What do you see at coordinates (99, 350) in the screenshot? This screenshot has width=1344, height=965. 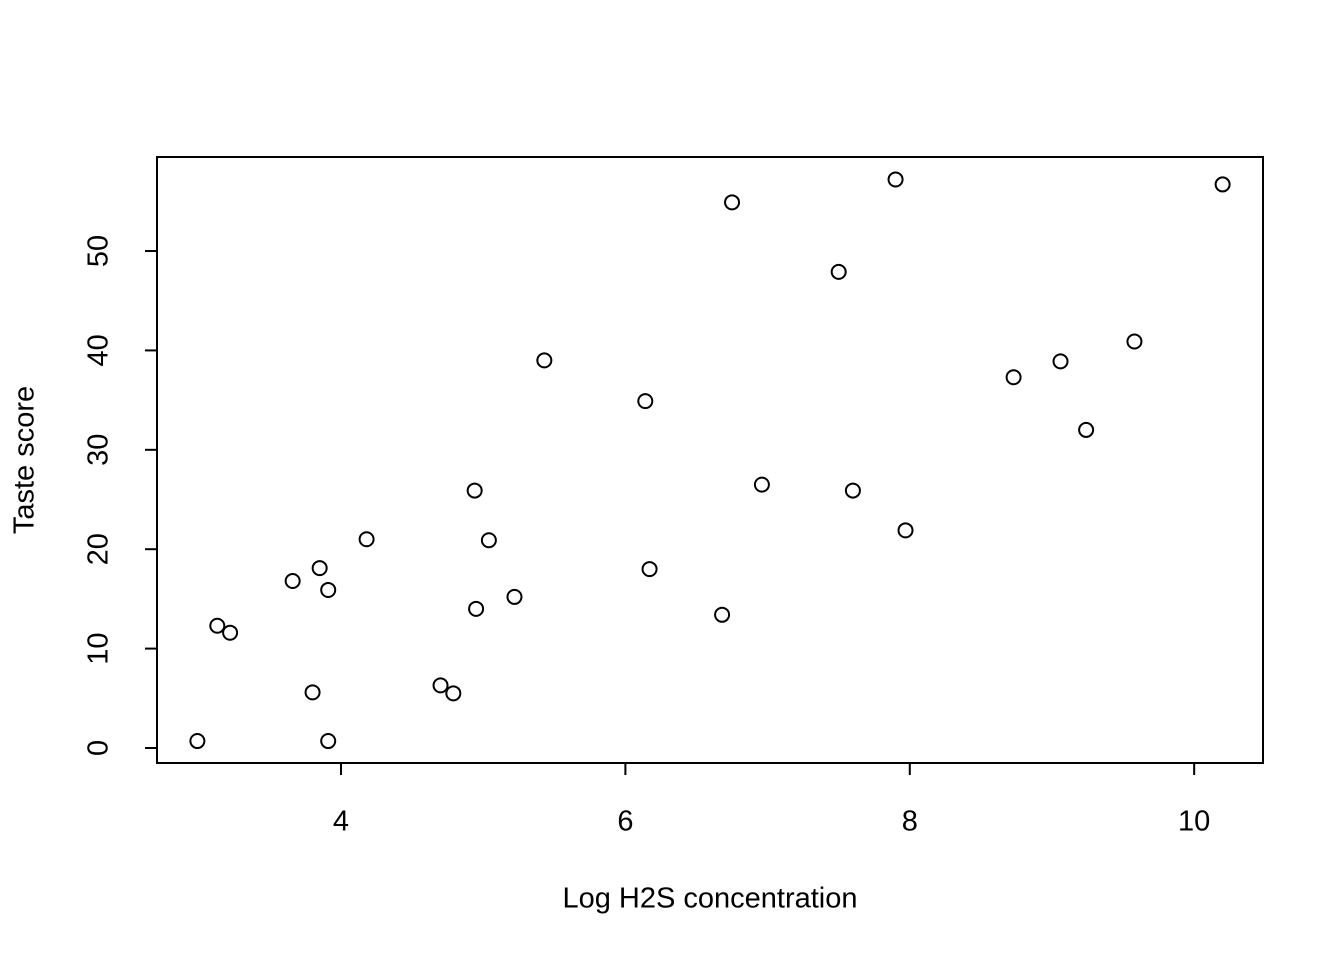 I see `y-tick-label: 40` at bounding box center [99, 350].